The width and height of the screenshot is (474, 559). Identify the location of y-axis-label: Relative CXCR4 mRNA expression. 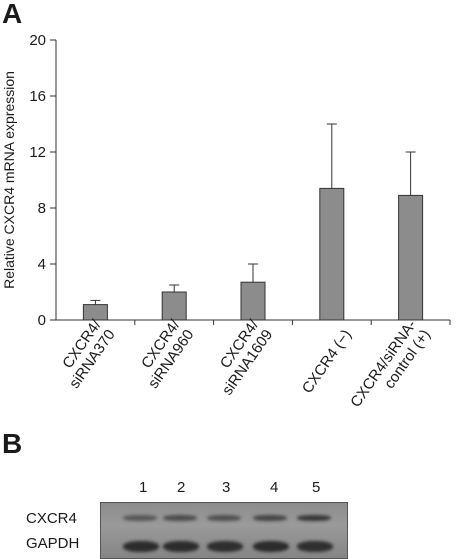
(9, 180).